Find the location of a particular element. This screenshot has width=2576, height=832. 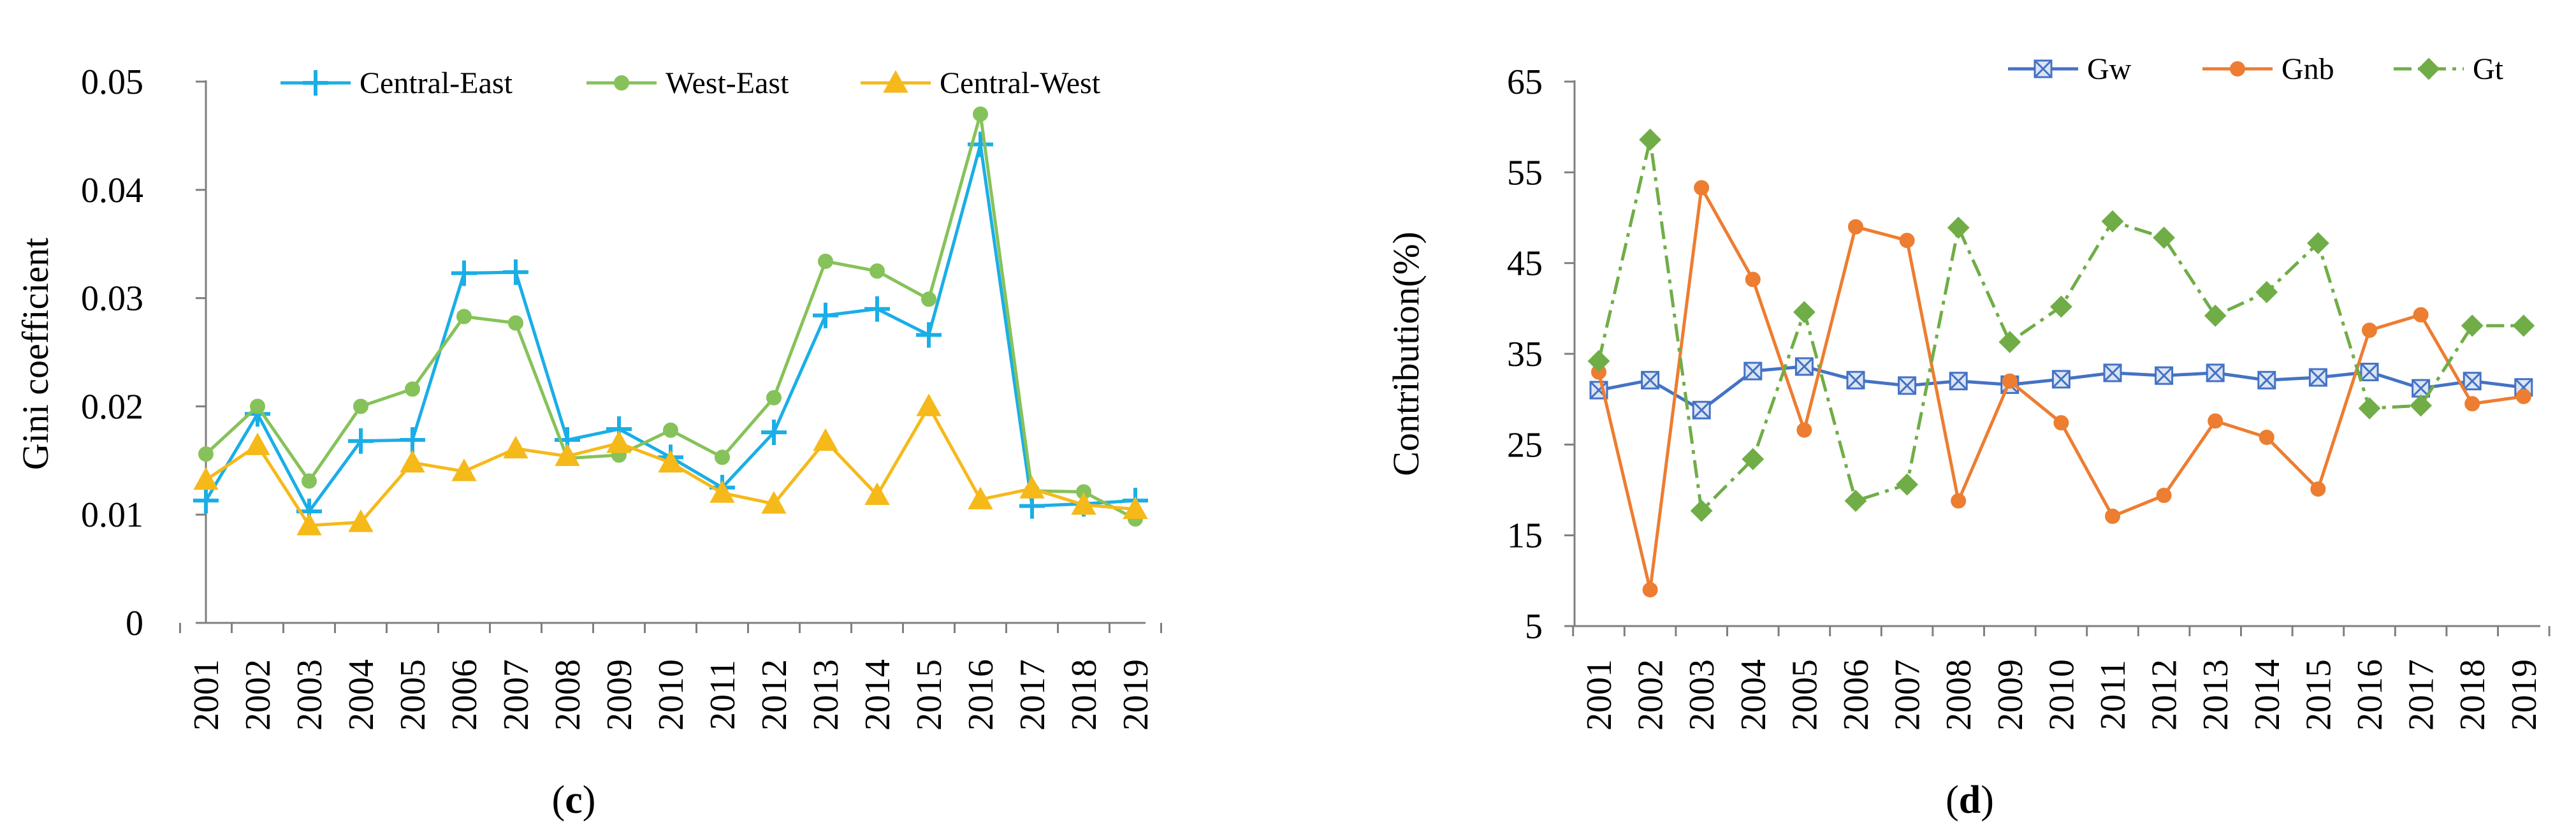

y-tick-label: 0.04 is located at coordinates (112, 190).